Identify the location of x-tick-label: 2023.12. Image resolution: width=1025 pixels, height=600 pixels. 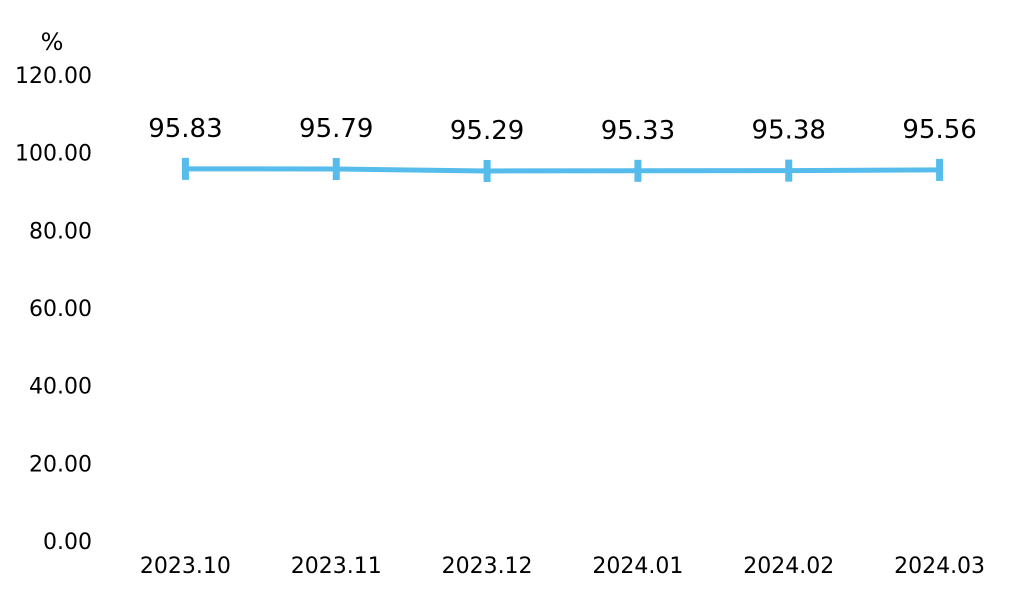
(487, 566).